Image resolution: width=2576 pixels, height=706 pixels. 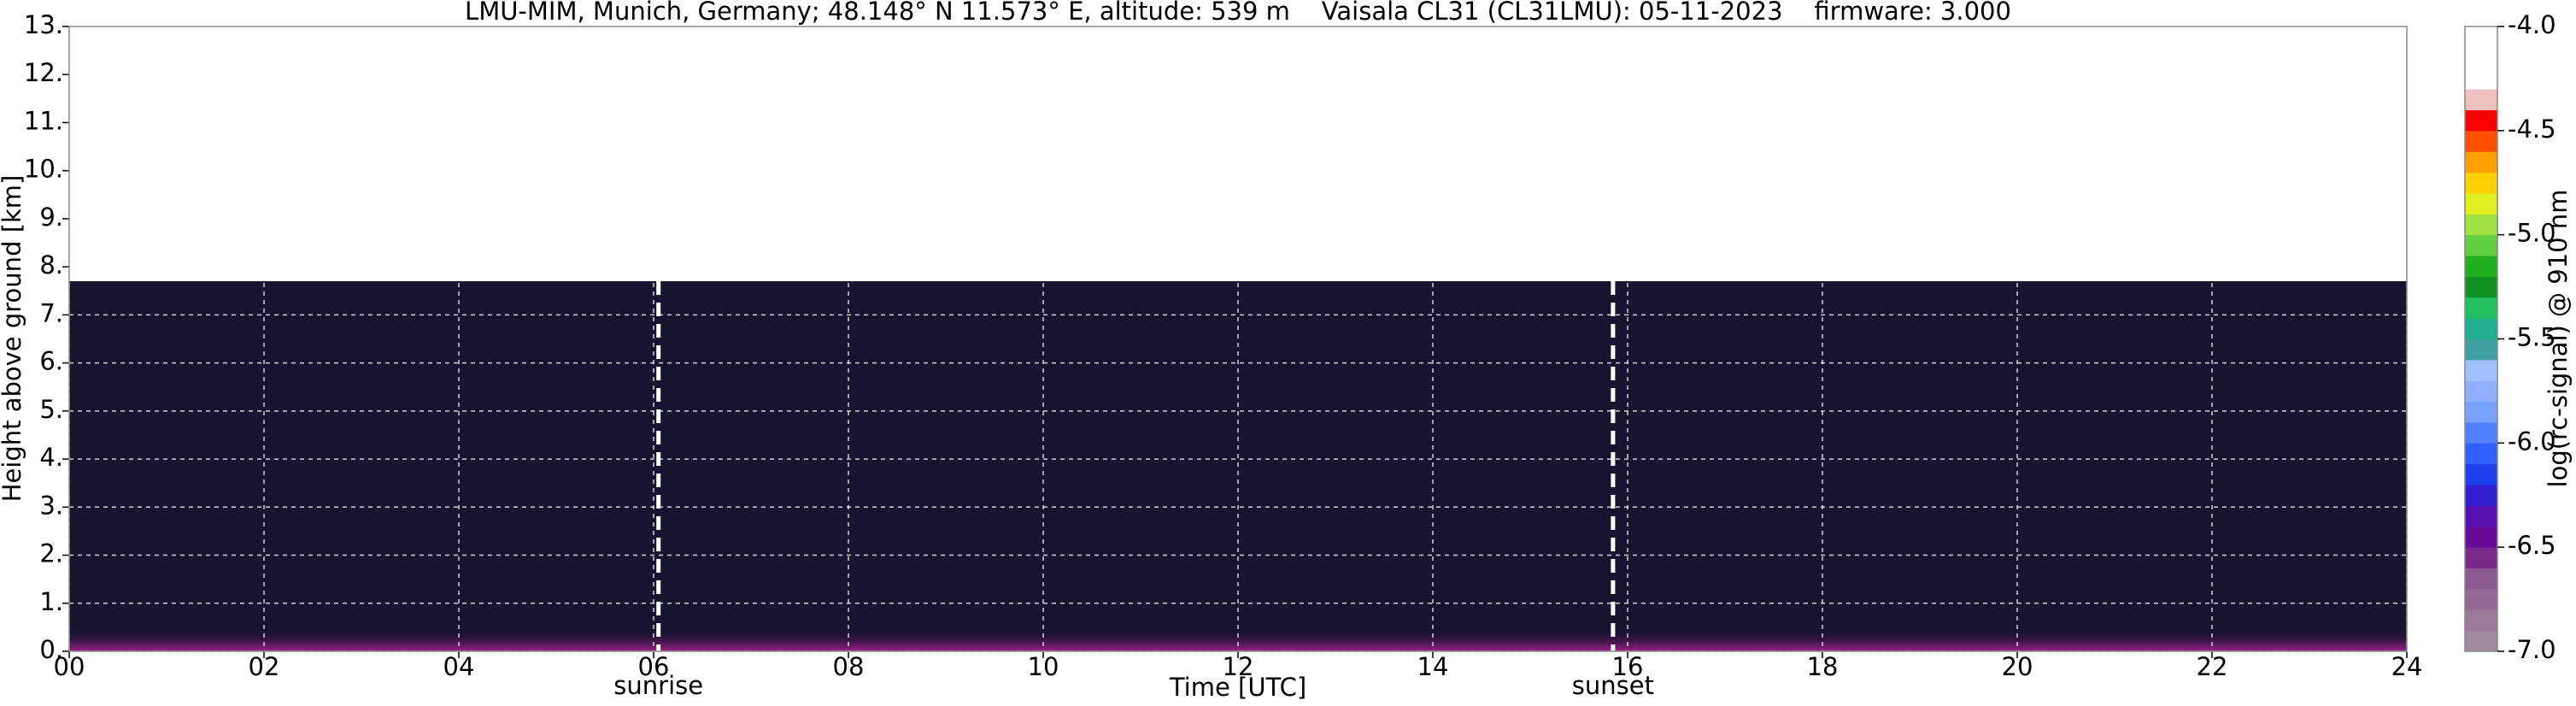 I want to click on y-tick-label: 6., so click(x=51, y=361).